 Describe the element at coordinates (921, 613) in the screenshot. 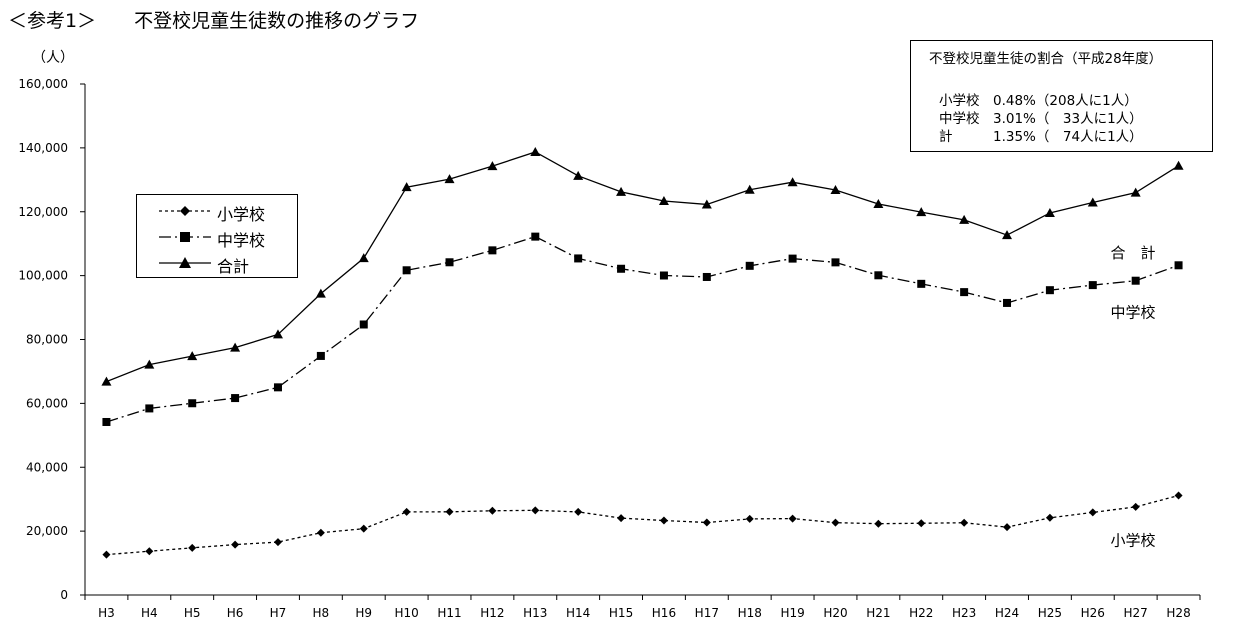

I see `x-tick-label: H22` at that location.